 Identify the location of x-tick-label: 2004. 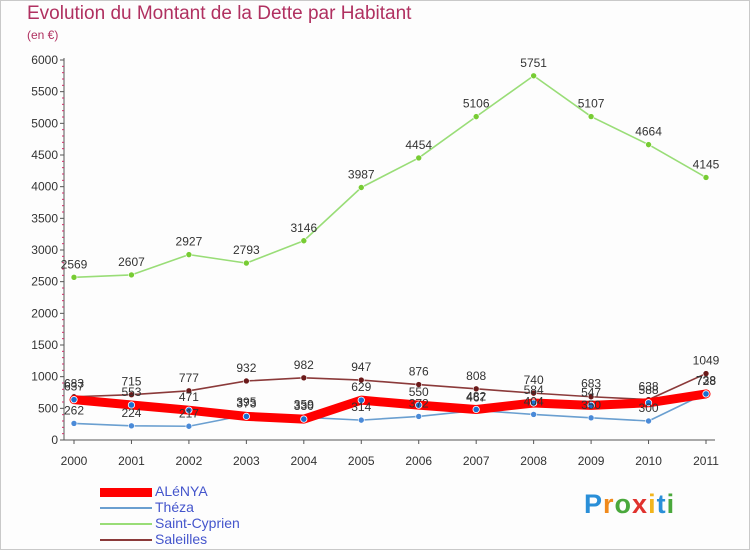
(303, 461).